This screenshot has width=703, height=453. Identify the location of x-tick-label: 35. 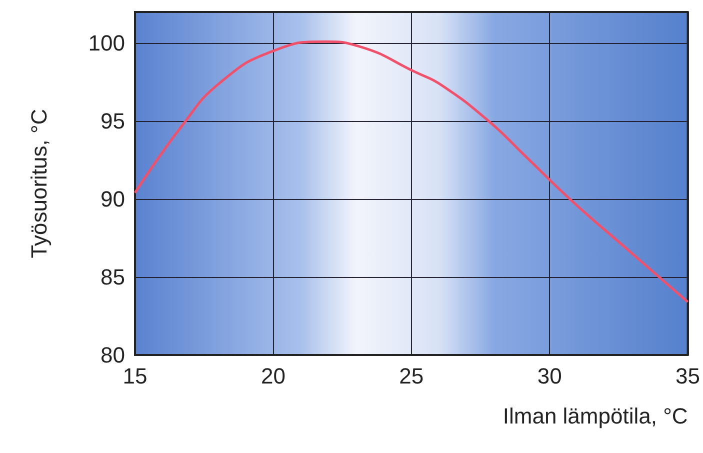
(688, 376).